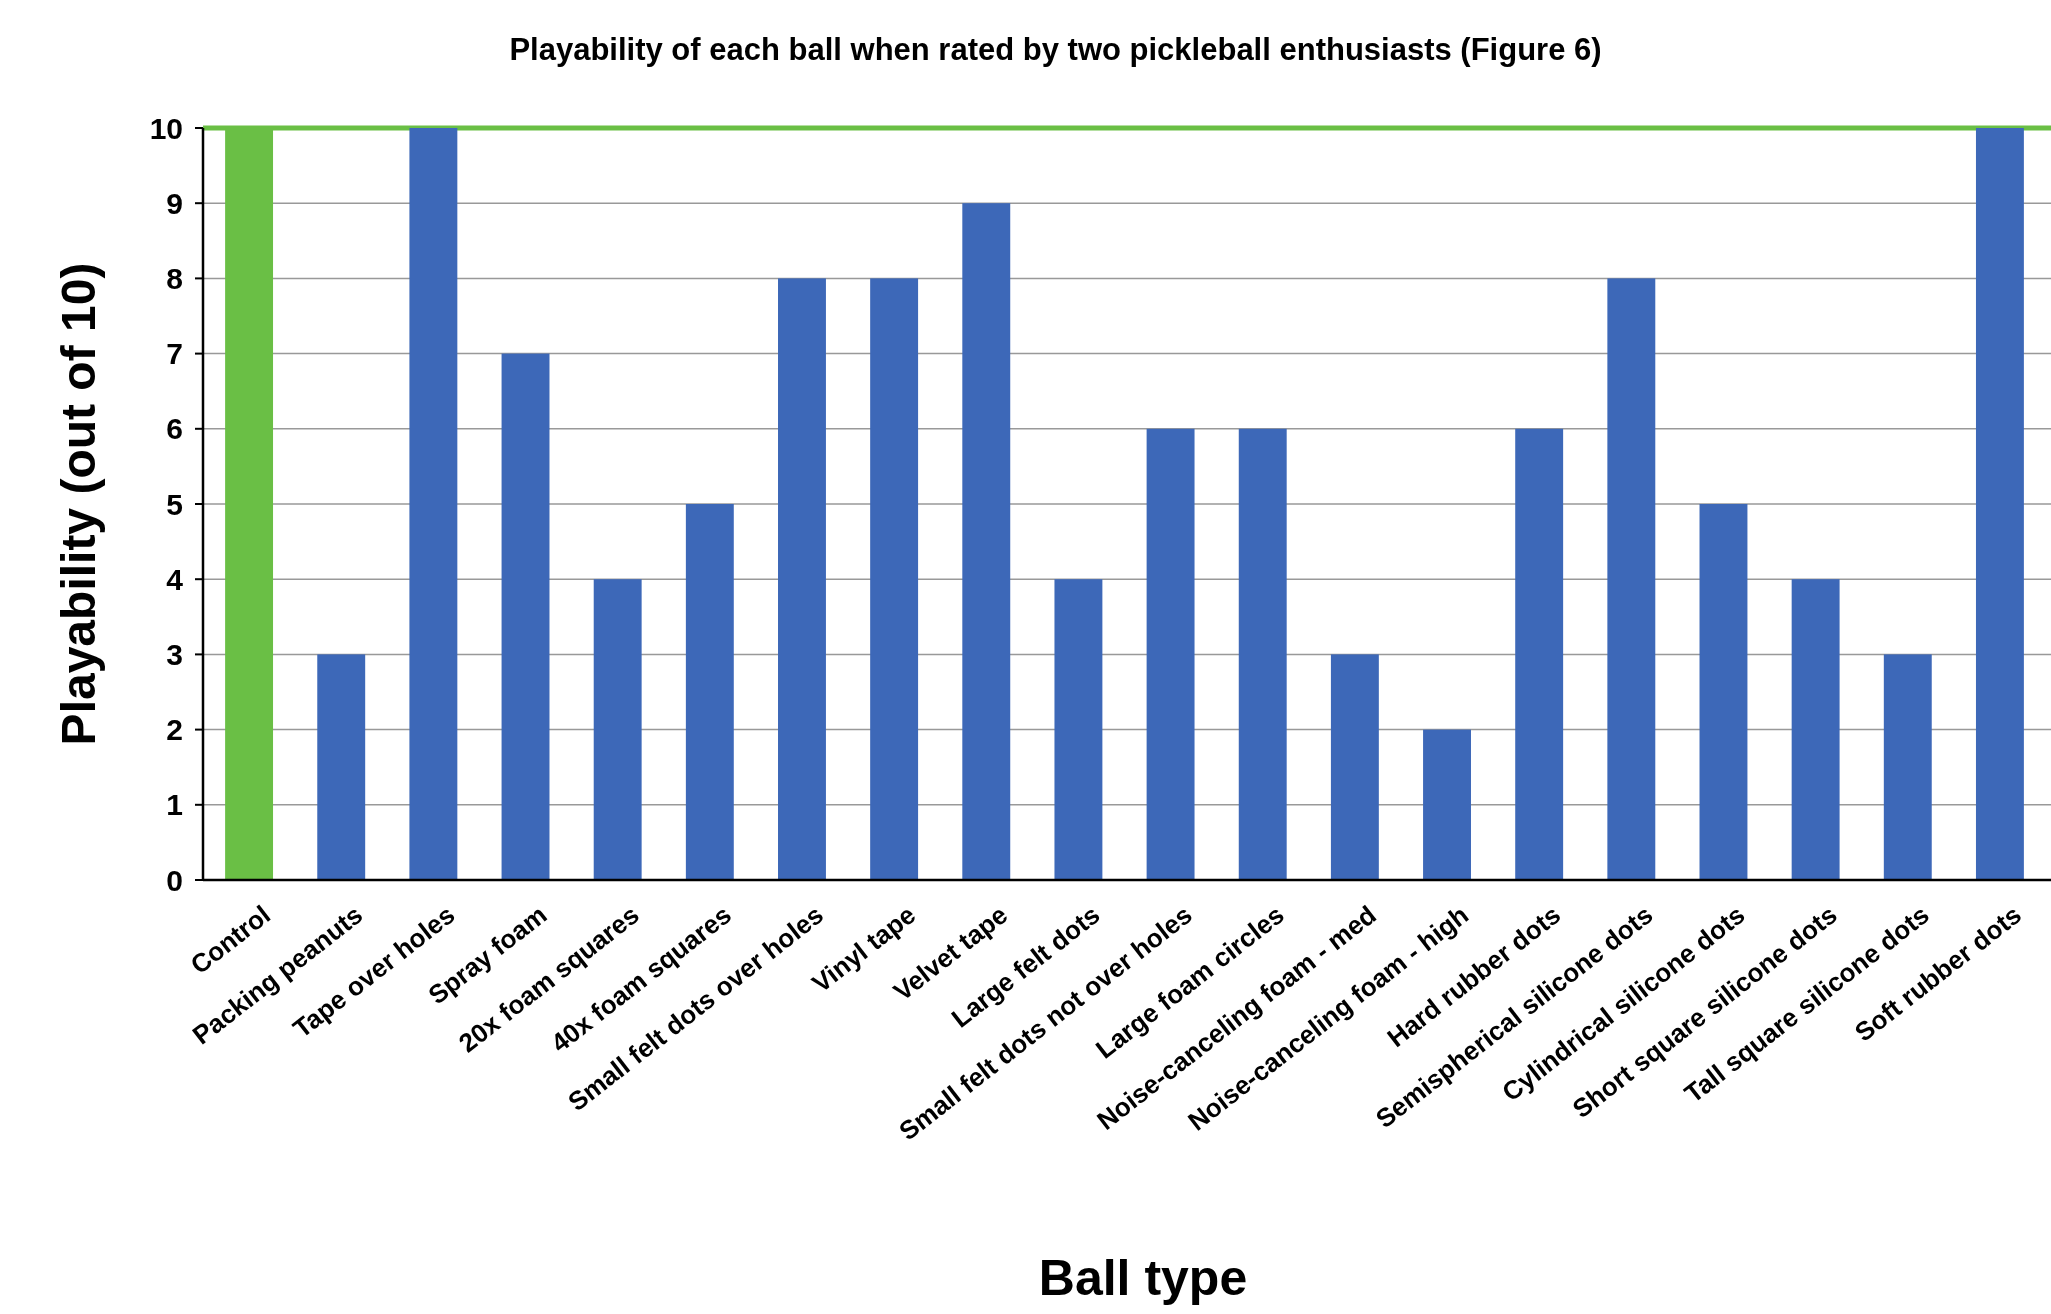 This screenshot has height=1314, width=2051. Describe the element at coordinates (174, 805) in the screenshot. I see `y-tick-label: 1` at that location.